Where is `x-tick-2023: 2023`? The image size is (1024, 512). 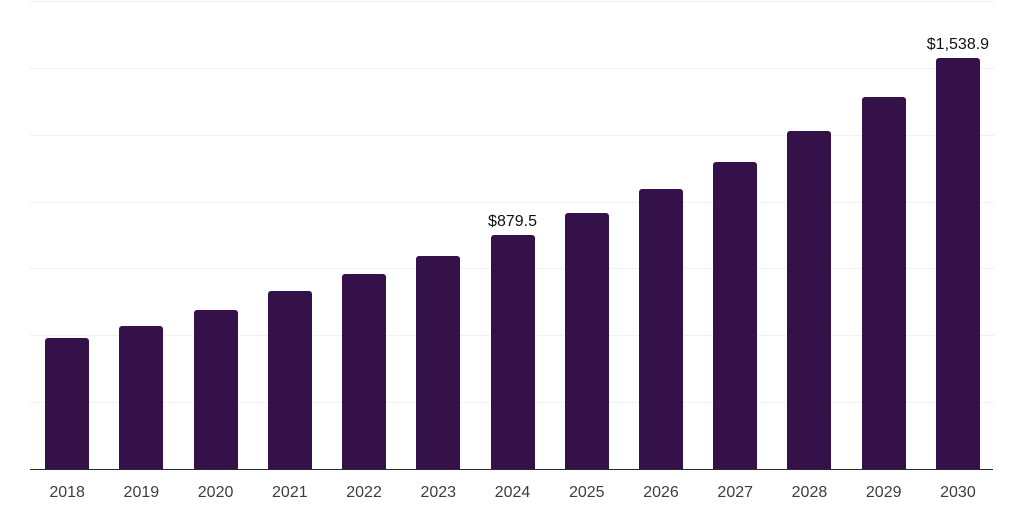
x-tick-2023: 2023 is located at coordinates (438, 492).